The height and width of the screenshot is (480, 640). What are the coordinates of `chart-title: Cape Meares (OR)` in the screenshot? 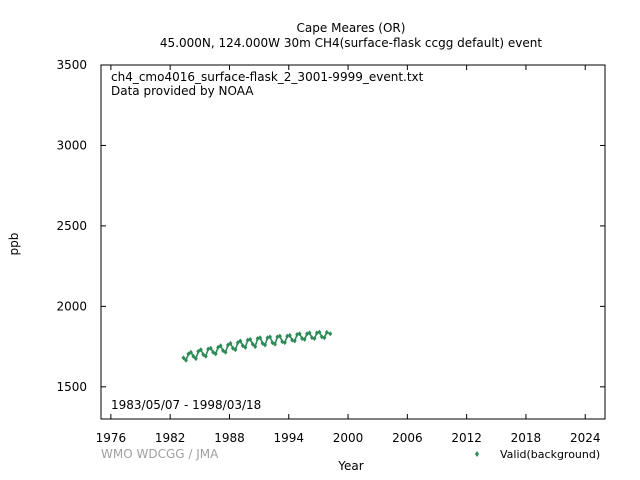 It's located at (351, 28).